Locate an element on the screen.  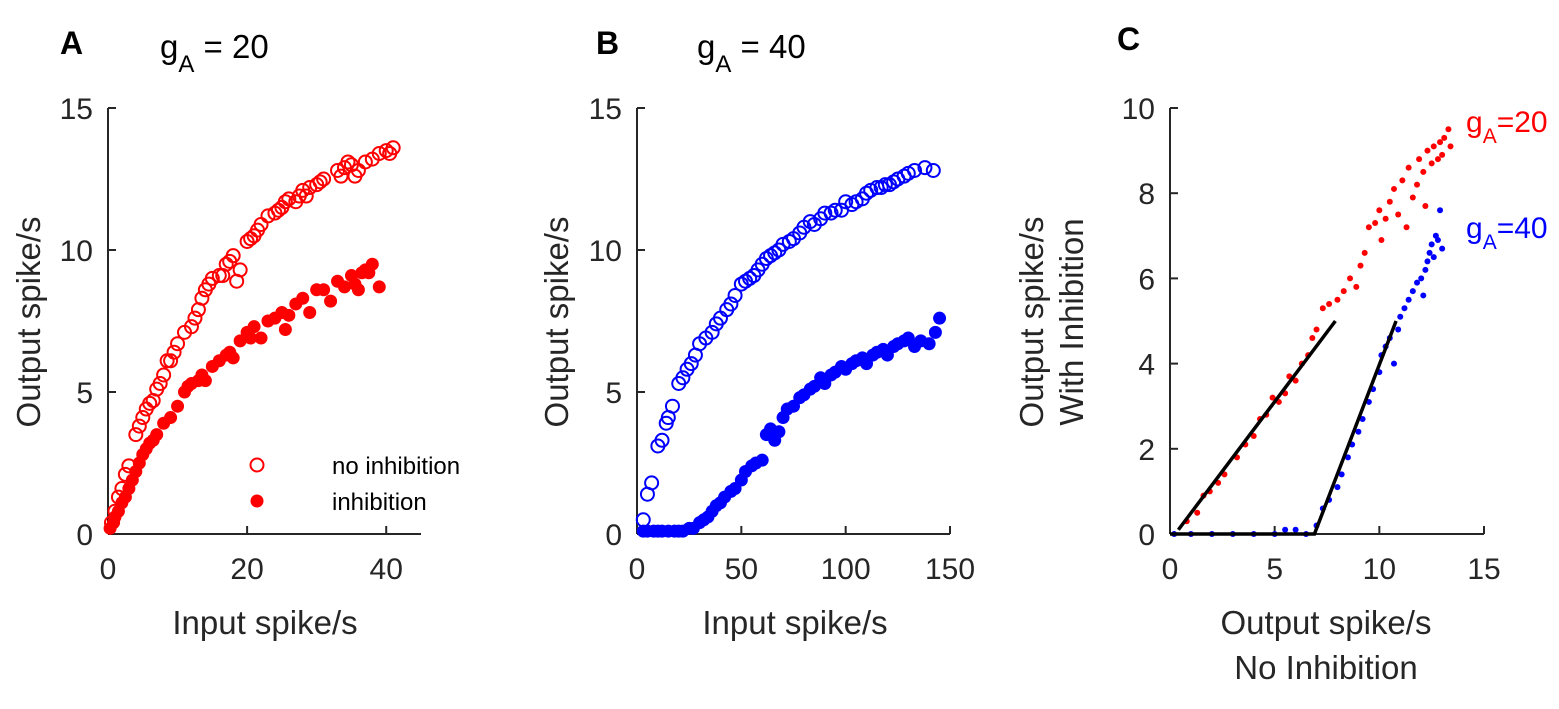
panel-c-y-label-line1: Output spike/s is located at coordinates (1031, 322).